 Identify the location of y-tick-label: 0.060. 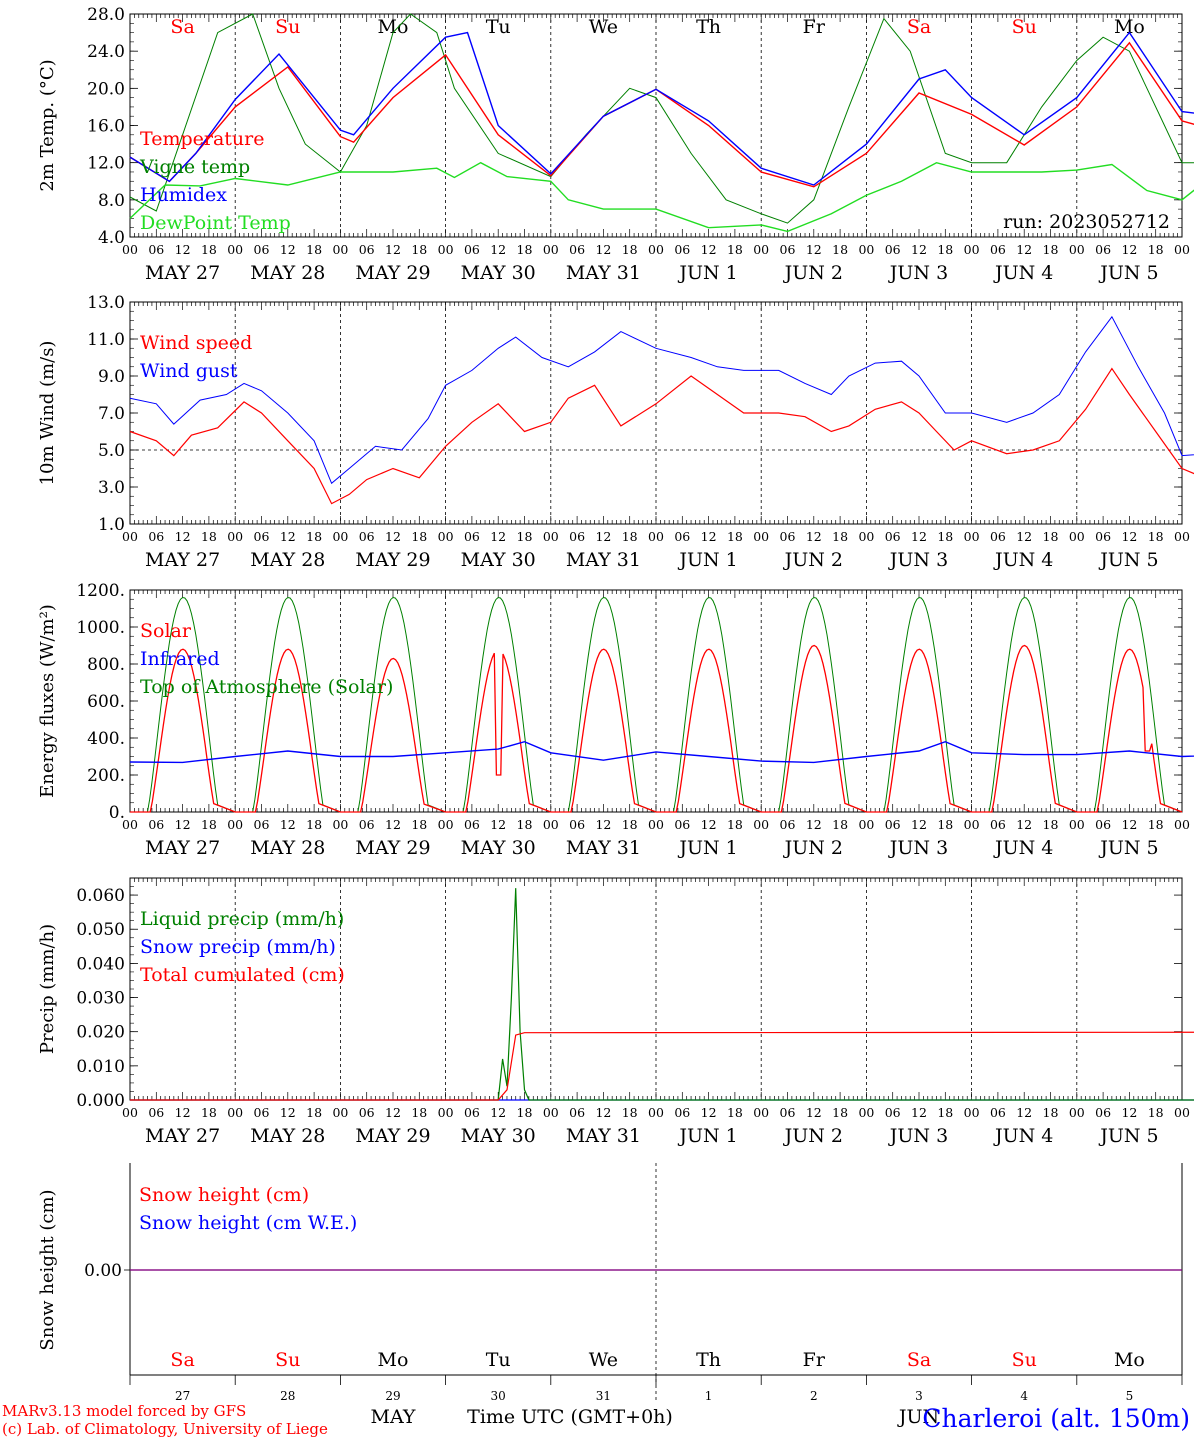
(100, 896).